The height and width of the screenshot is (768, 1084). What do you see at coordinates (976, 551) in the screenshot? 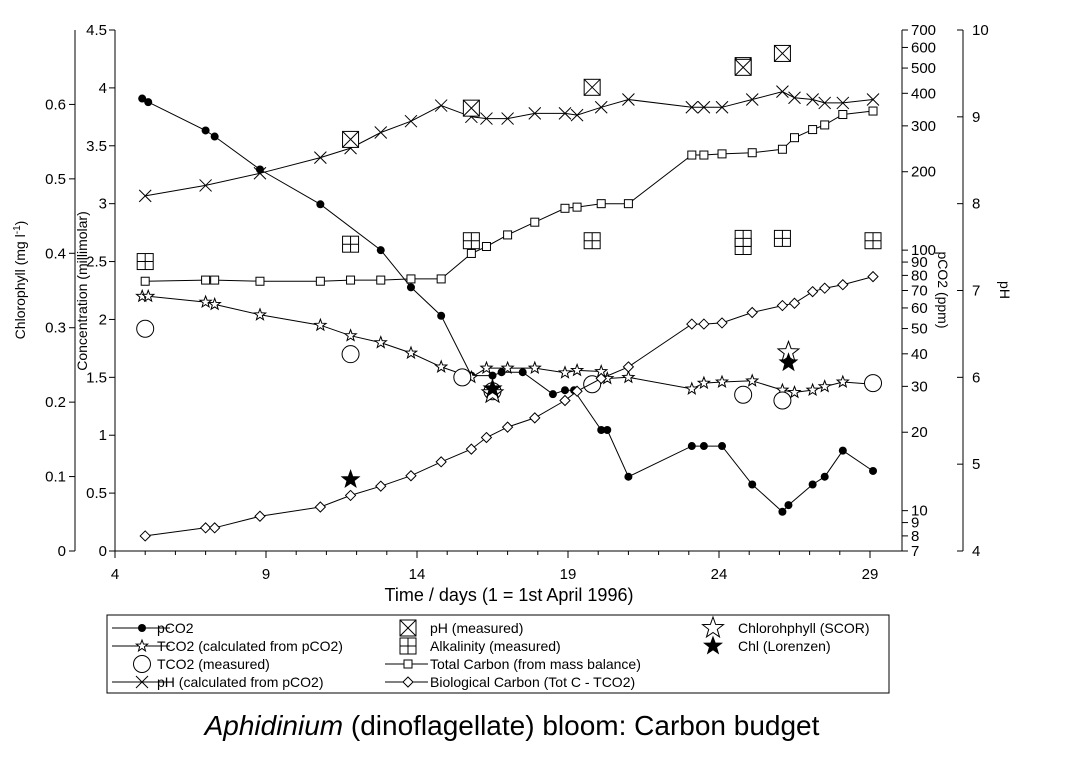
I see `ph-tick-label: 4` at bounding box center [976, 551].